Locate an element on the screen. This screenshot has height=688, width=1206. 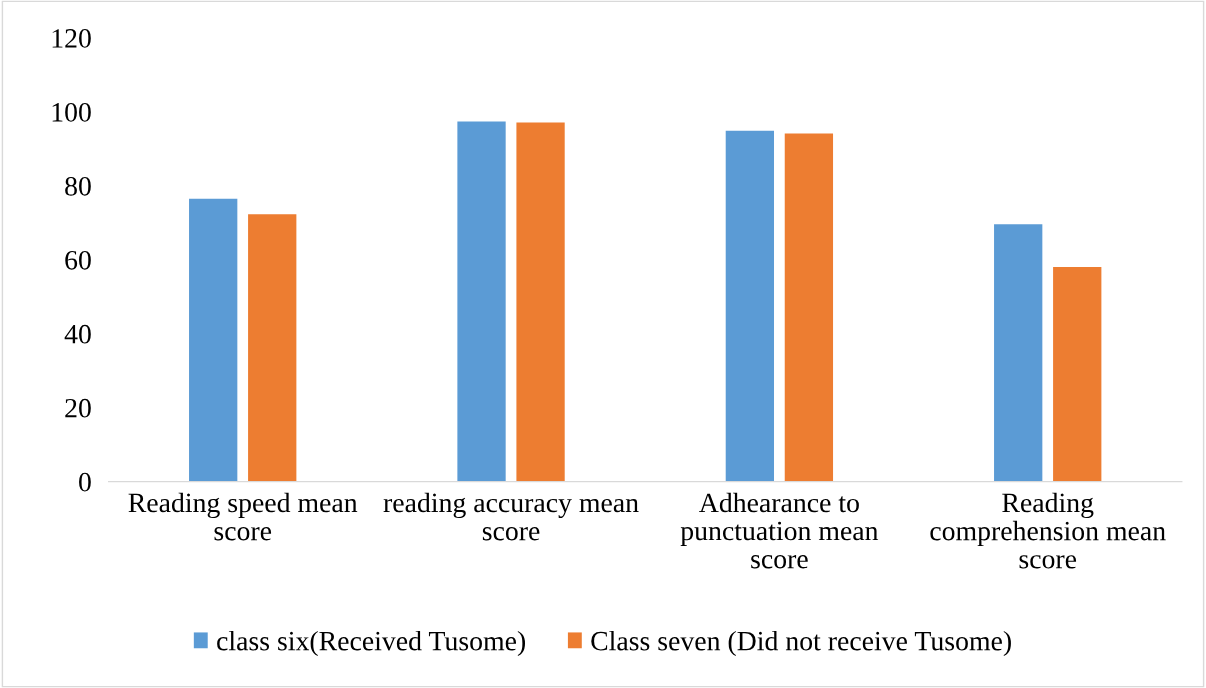
y-tick-label: 120 is located at coordinates (71, 38).